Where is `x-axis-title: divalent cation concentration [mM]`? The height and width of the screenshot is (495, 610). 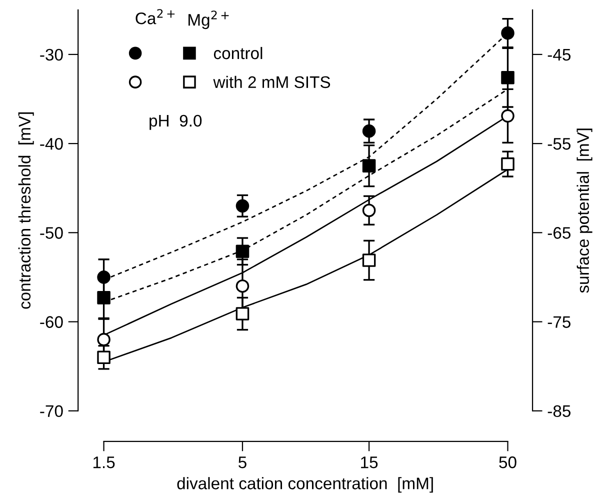 x-axis-title: divalent cation concentration [mM] is located at coordinates (305, 485).